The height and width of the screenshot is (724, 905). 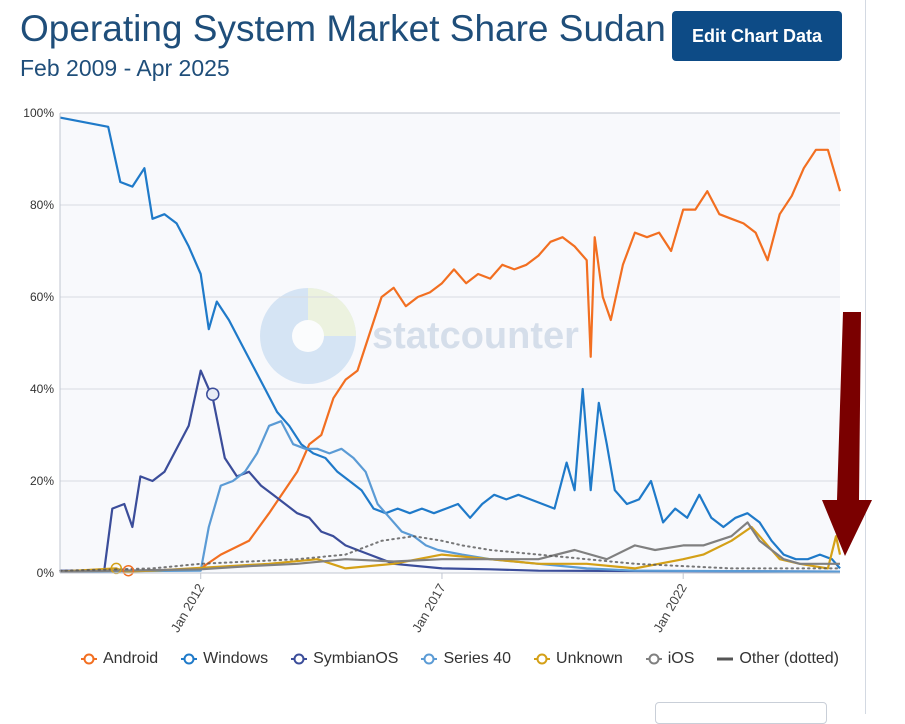 I want to click on y-tick-label: 40%, so click(x=42, y=389).